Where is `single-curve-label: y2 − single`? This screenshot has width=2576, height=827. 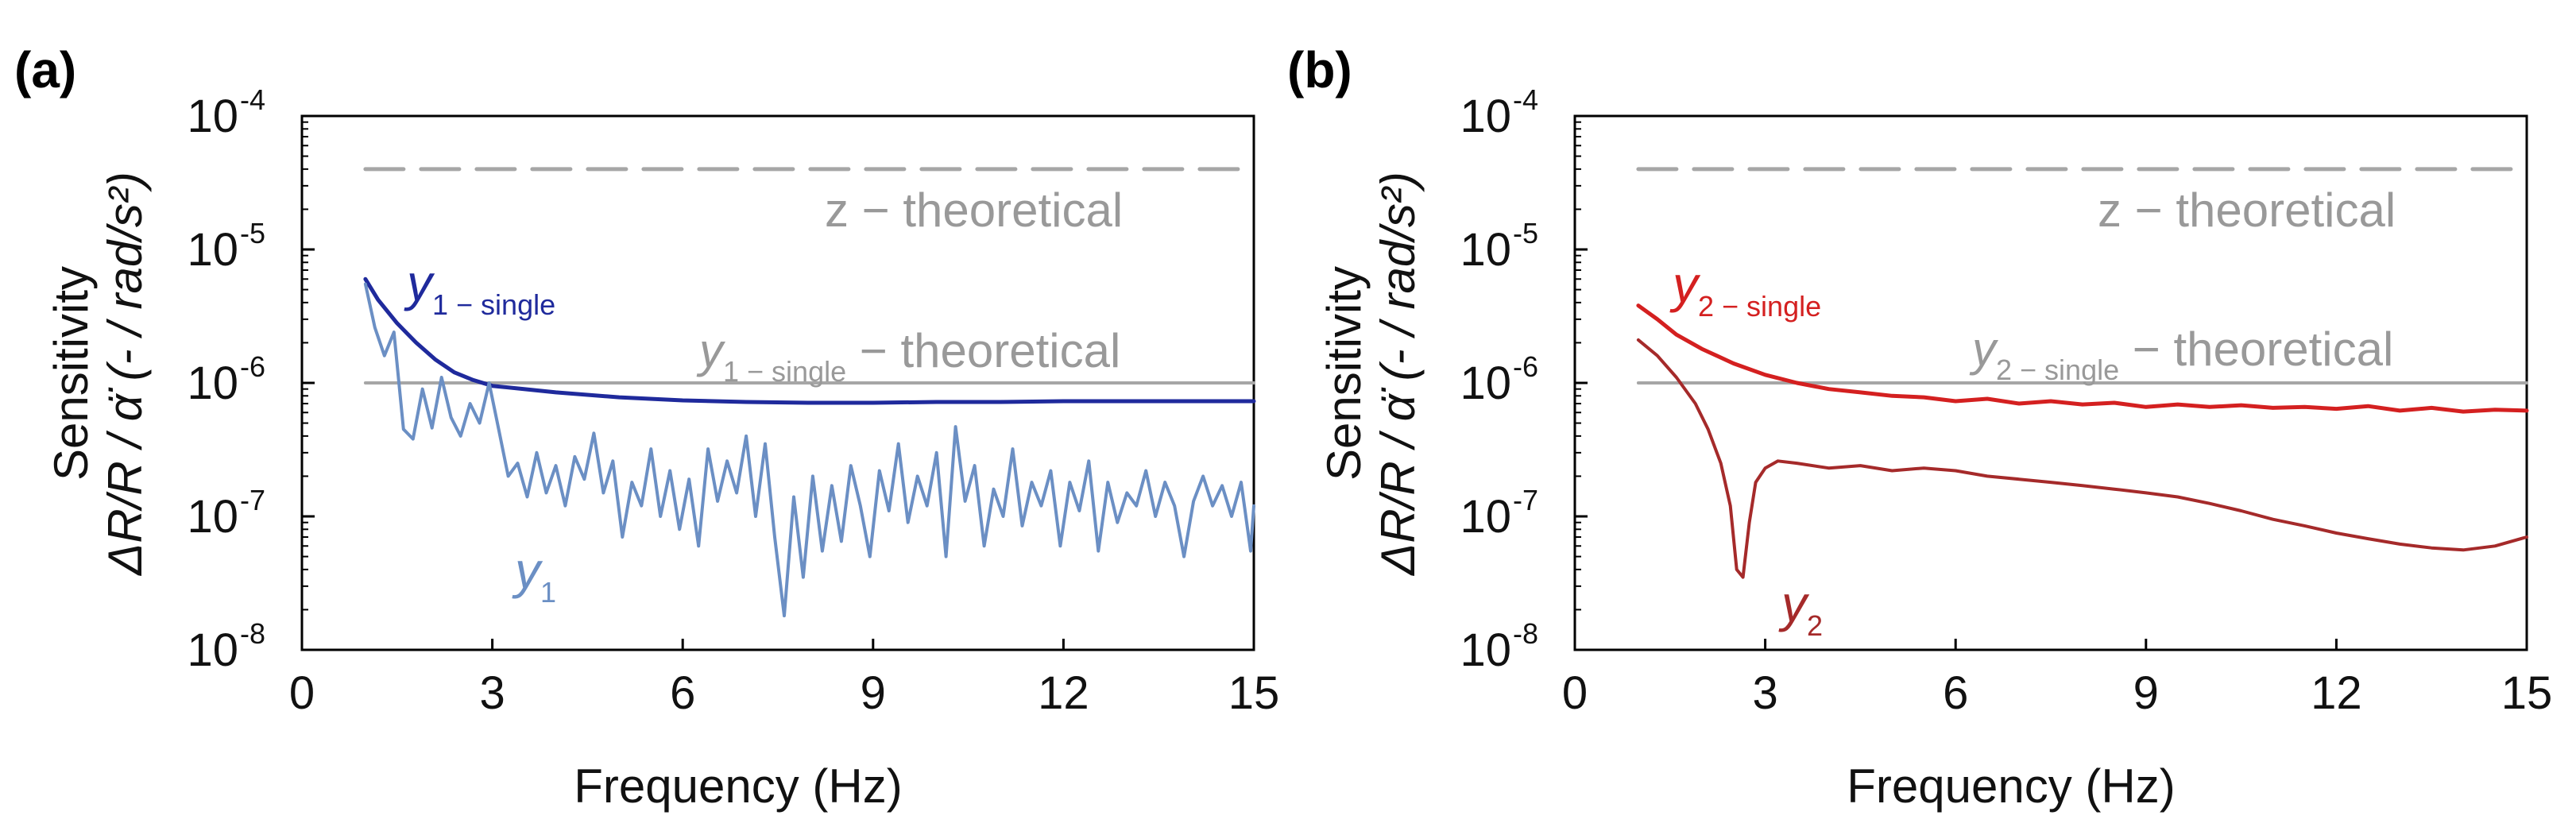 single-curve-label: y2 − single is located at coordinates (1745, 289).